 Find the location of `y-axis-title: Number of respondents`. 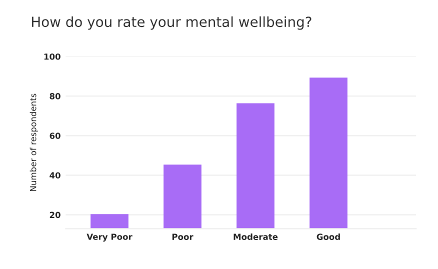

y-axis-title: Number of respondents is located at coordinates (34, 142).